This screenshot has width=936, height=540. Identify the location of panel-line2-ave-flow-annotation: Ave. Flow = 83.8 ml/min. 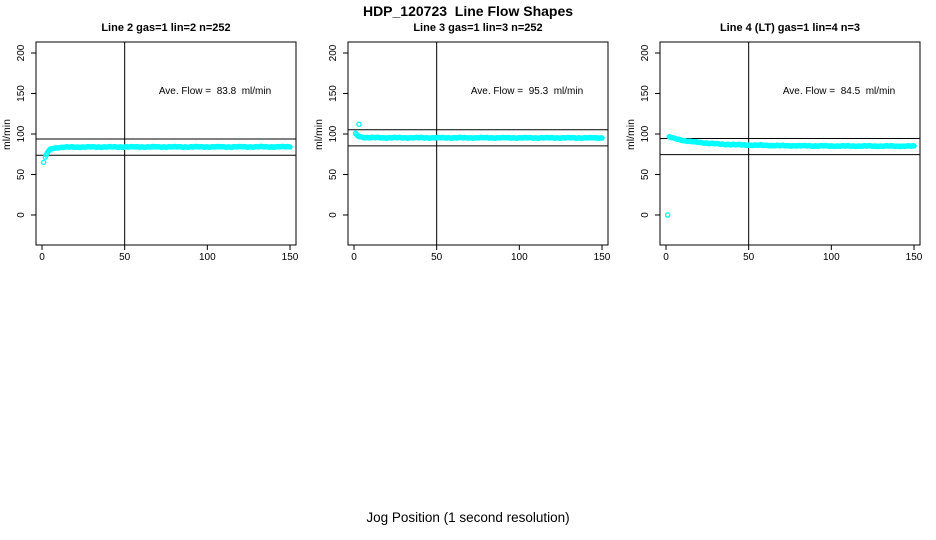
(215, 91).